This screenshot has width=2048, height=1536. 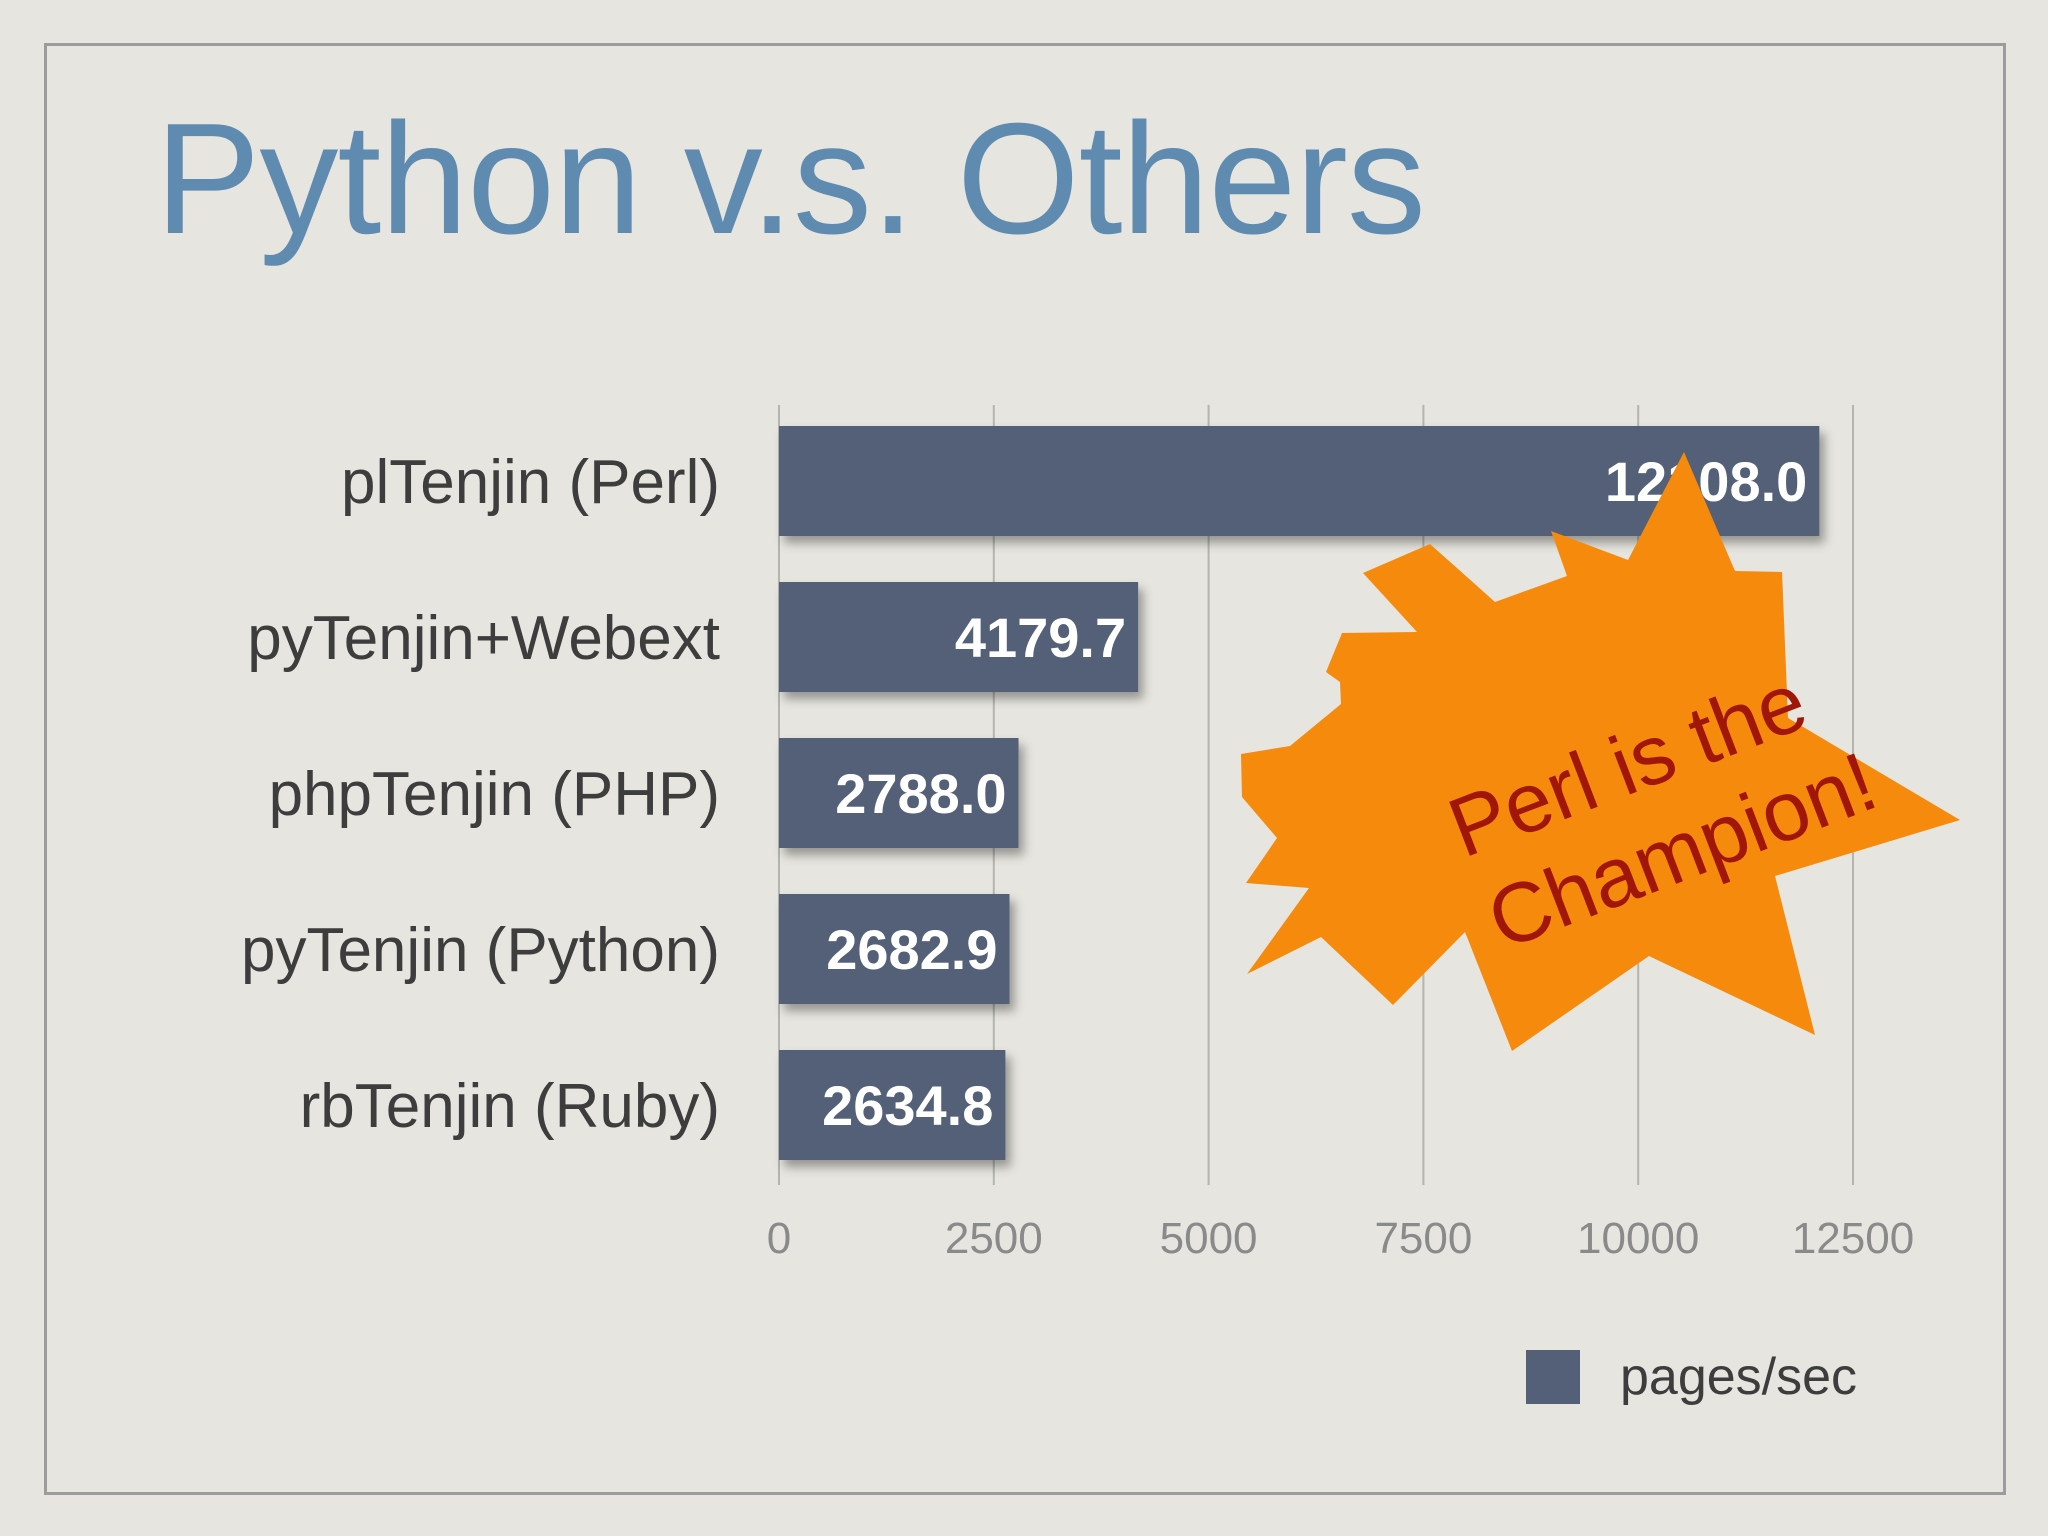 What do you see at coordinates (1553, 1377) in the screenshot?
I see `legend-swatch` at bounding box center [1553, 1377].